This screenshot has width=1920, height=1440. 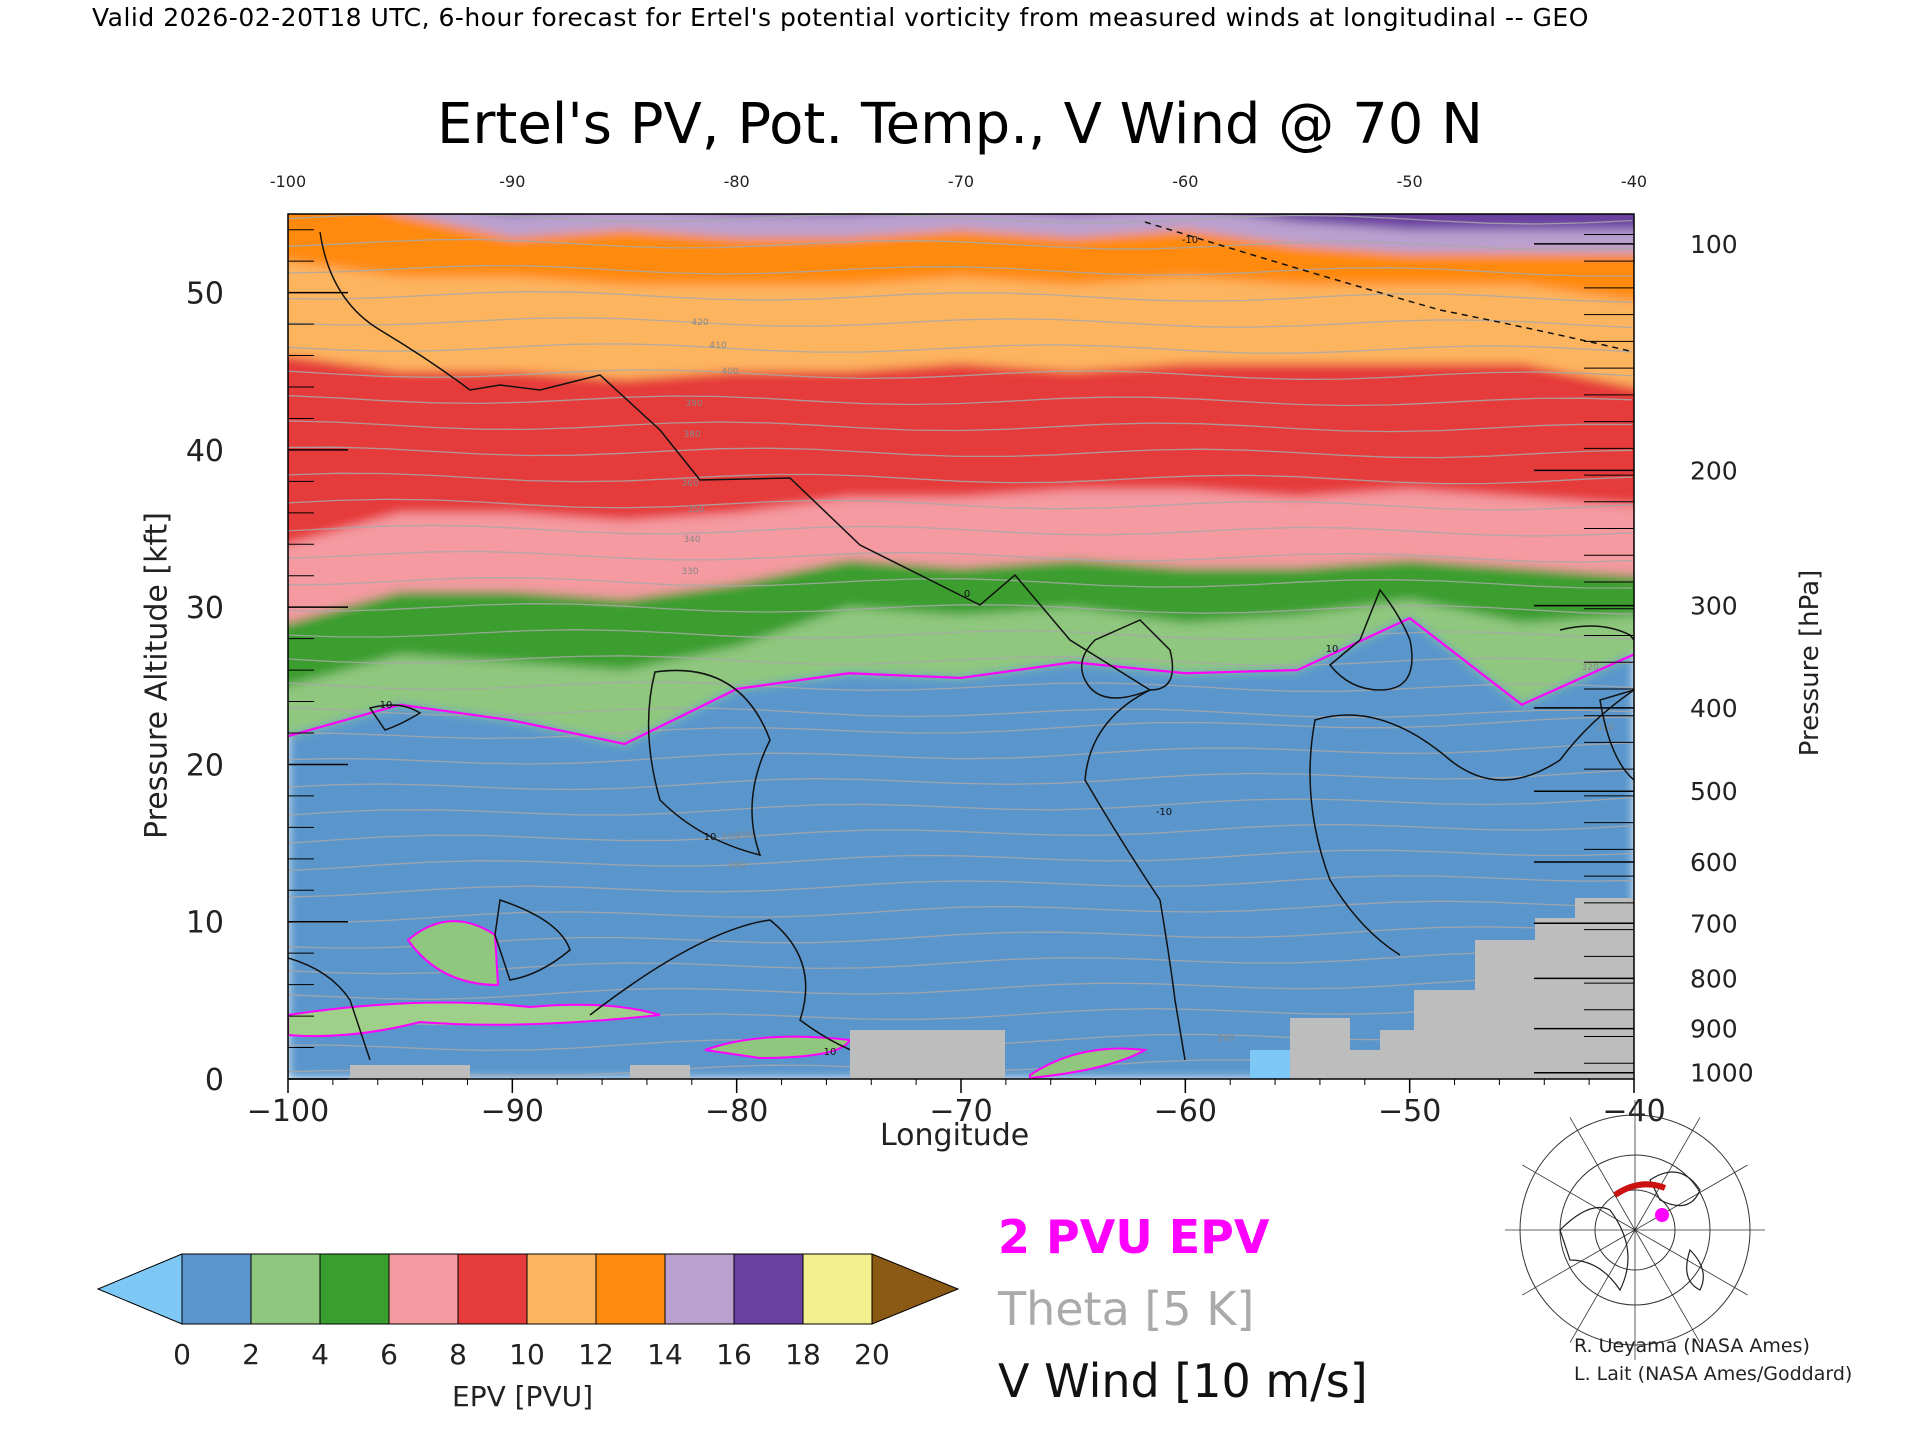 I want to click on x-tick-label: −100, so click(x=288, y=1111).